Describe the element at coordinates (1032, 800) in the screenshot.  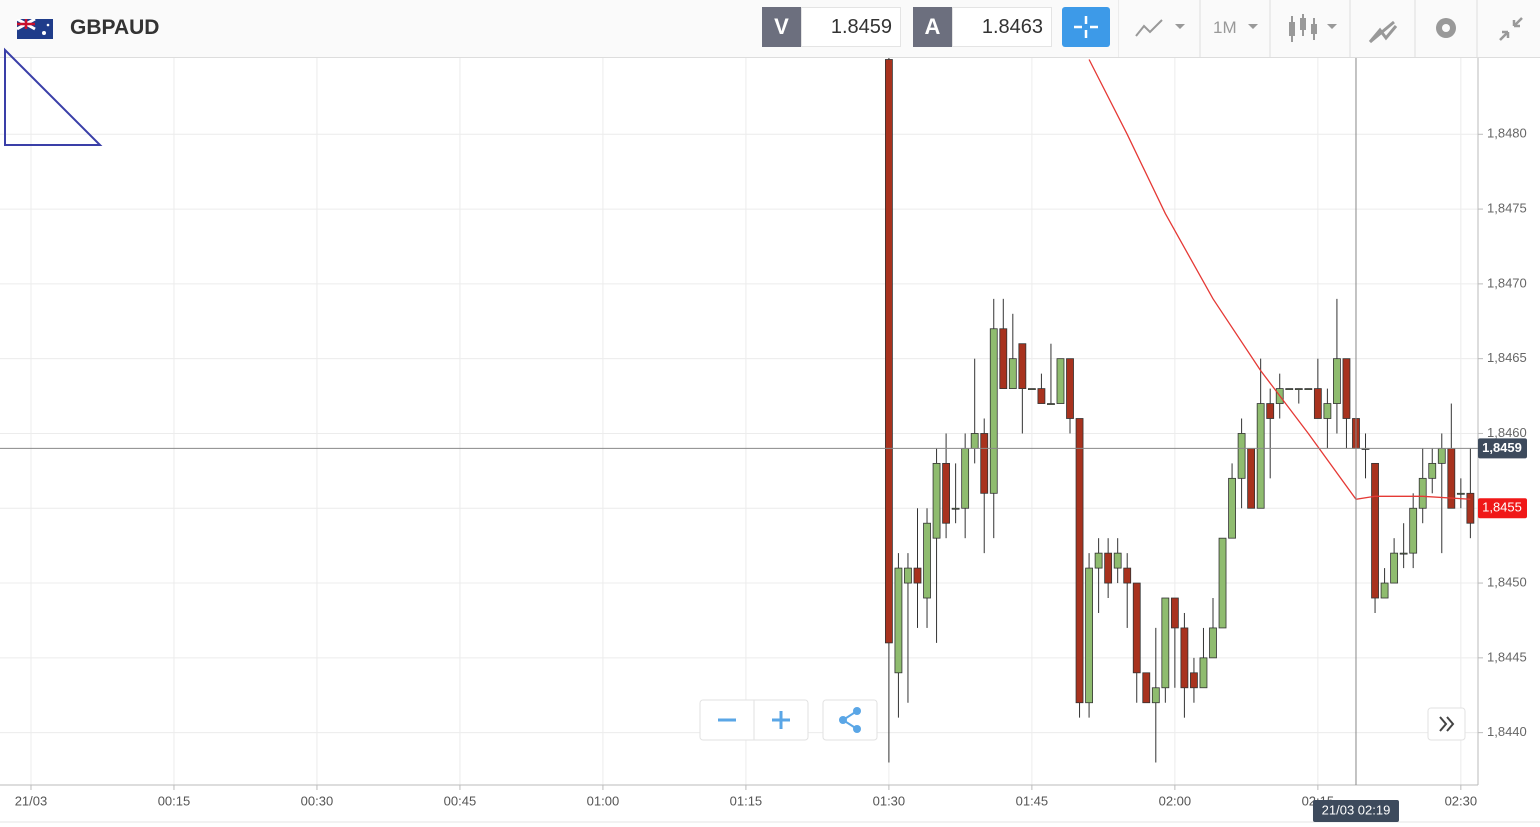
I see `x-tick-label: 01:45` at that location.